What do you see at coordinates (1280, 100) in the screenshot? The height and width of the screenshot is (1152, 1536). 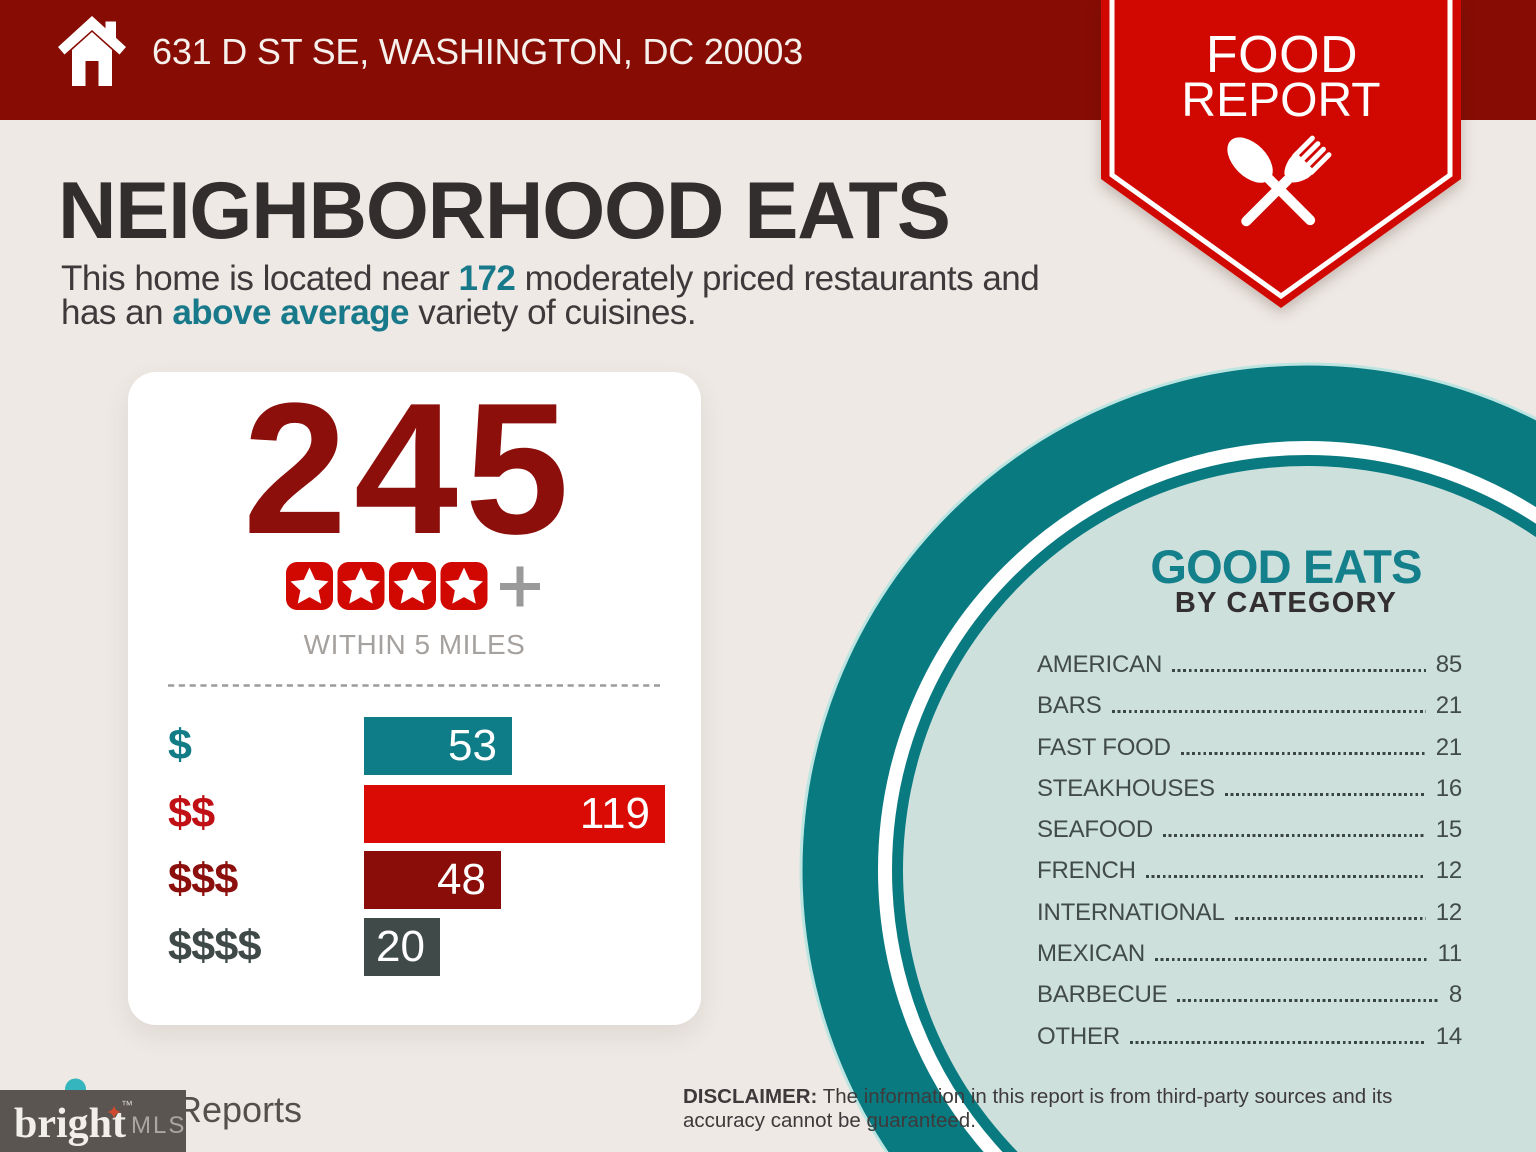 I see `svg-text: REPORT` at bounding box center [1280, 100].